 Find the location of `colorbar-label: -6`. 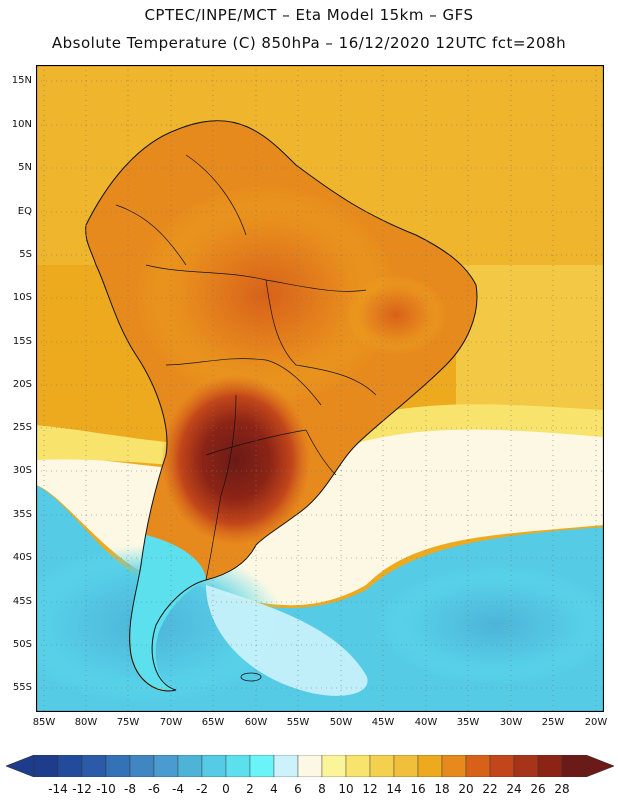

colorbar-label: -6 is located at coordinates (154, 789).